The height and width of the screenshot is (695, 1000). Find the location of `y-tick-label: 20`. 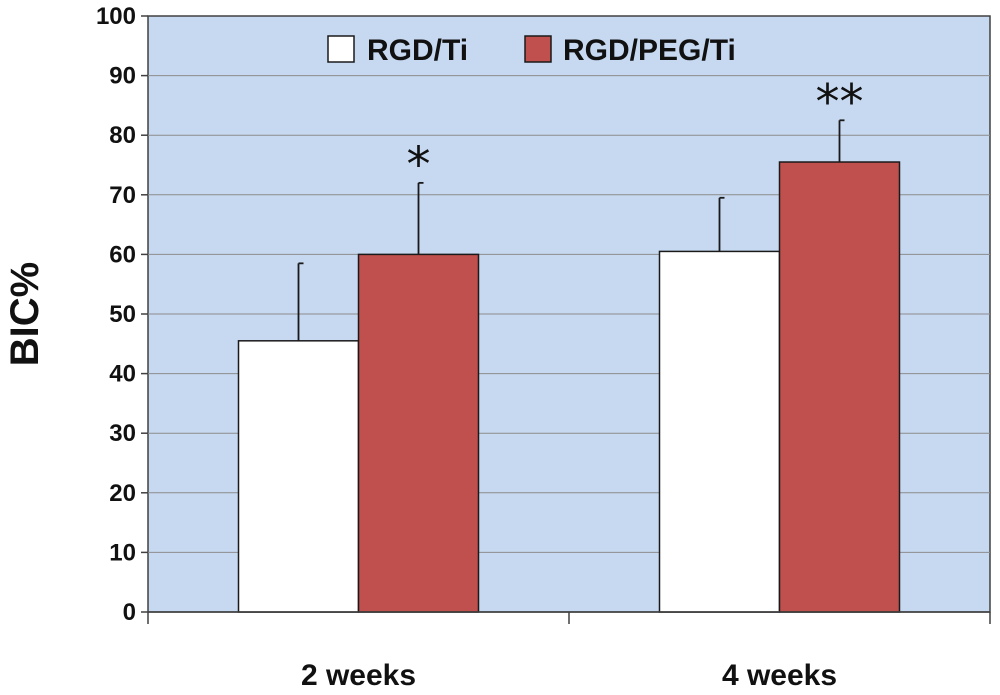

y-tick-label: 20 is located at coordinates (122, 493).